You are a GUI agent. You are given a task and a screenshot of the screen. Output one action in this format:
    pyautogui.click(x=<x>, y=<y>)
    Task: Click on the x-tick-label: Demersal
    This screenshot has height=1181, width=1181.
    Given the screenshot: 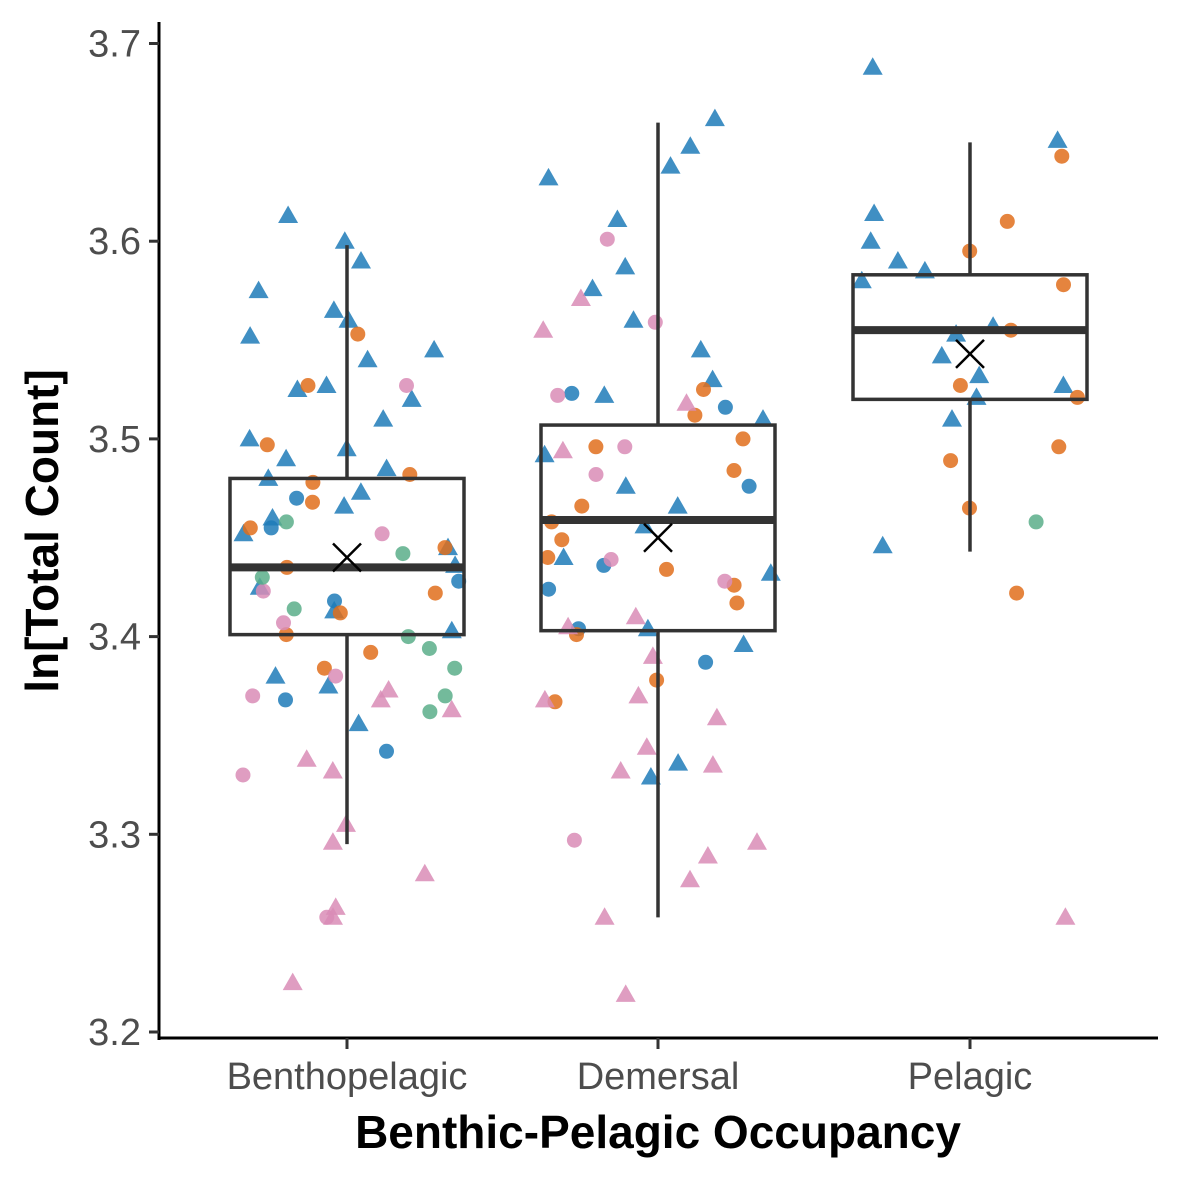 What is the action you would take?
    pyautogui.click(x=658, y=1077)
    